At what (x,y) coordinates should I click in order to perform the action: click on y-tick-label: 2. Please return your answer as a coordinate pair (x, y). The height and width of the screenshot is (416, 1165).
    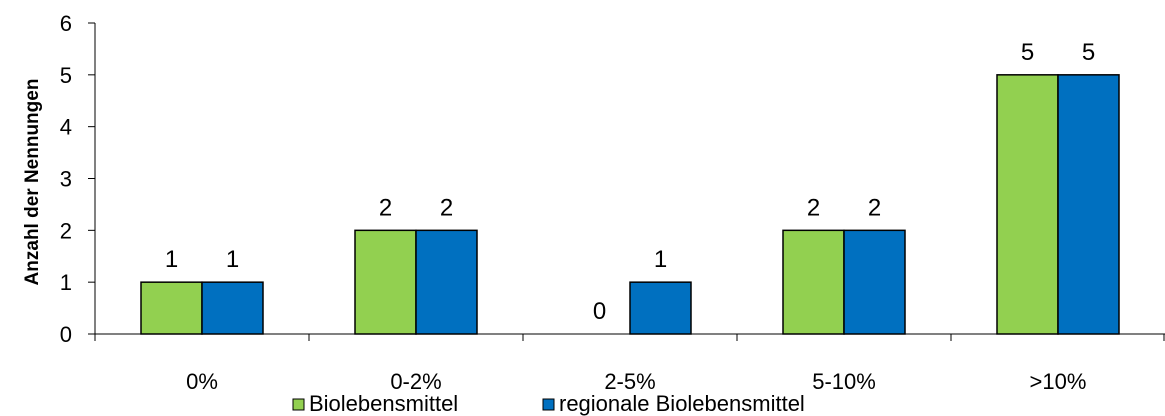
    Looking at the image, I should click on (66, 230).